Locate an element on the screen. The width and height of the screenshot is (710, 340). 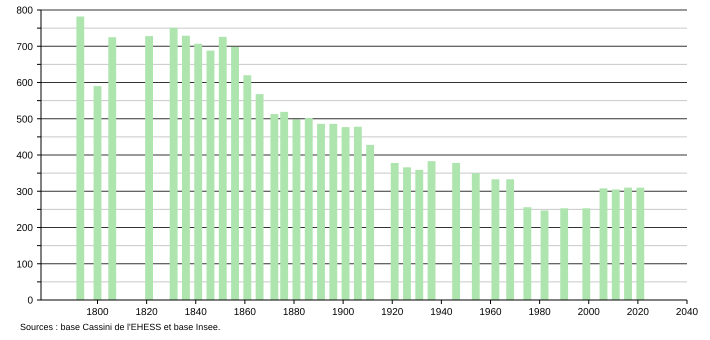
x-tick-label: 1880 is located at coordinates (294, 312).